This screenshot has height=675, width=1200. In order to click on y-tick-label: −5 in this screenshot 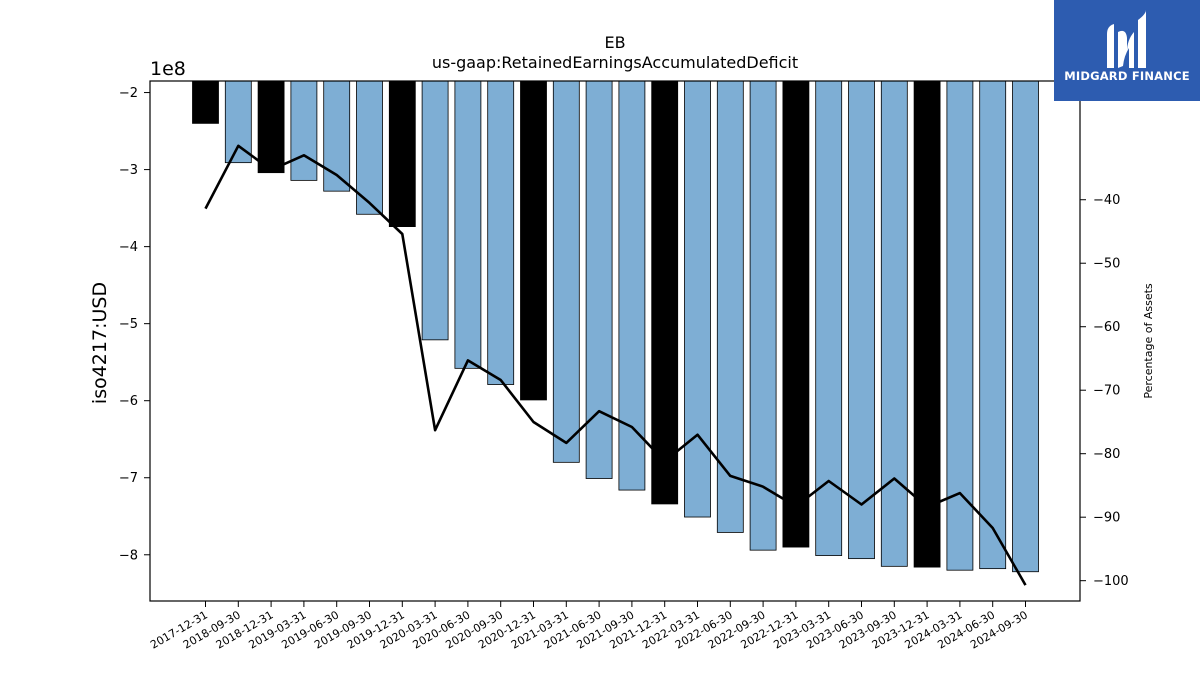, I will do `click(128, 324)`.